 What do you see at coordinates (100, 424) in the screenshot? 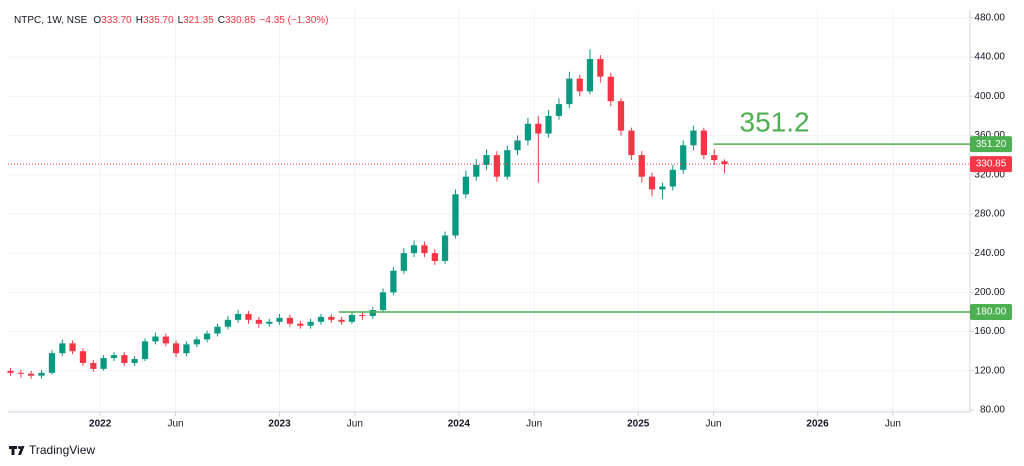
I see `x-tick-label: 2022` at bounding box center [100, 424].